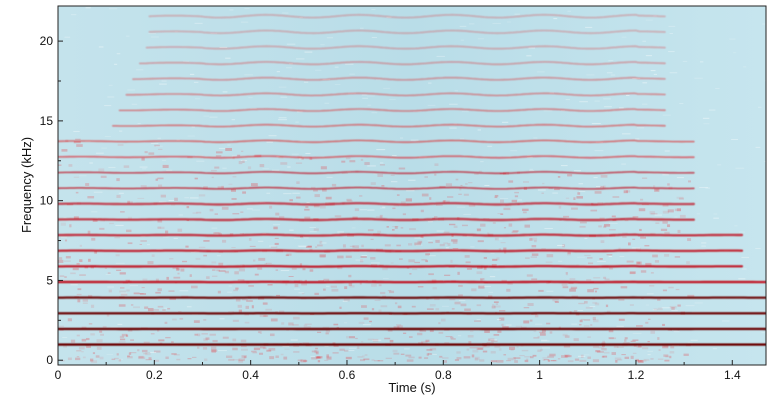 Image resolution: width=773 pixels, height=400 pixels. What do you see at coordinates (26, 185) in the screenshot?
I see `y-axis-label: Frequency (kHz)` at bounding box center [26, 185].